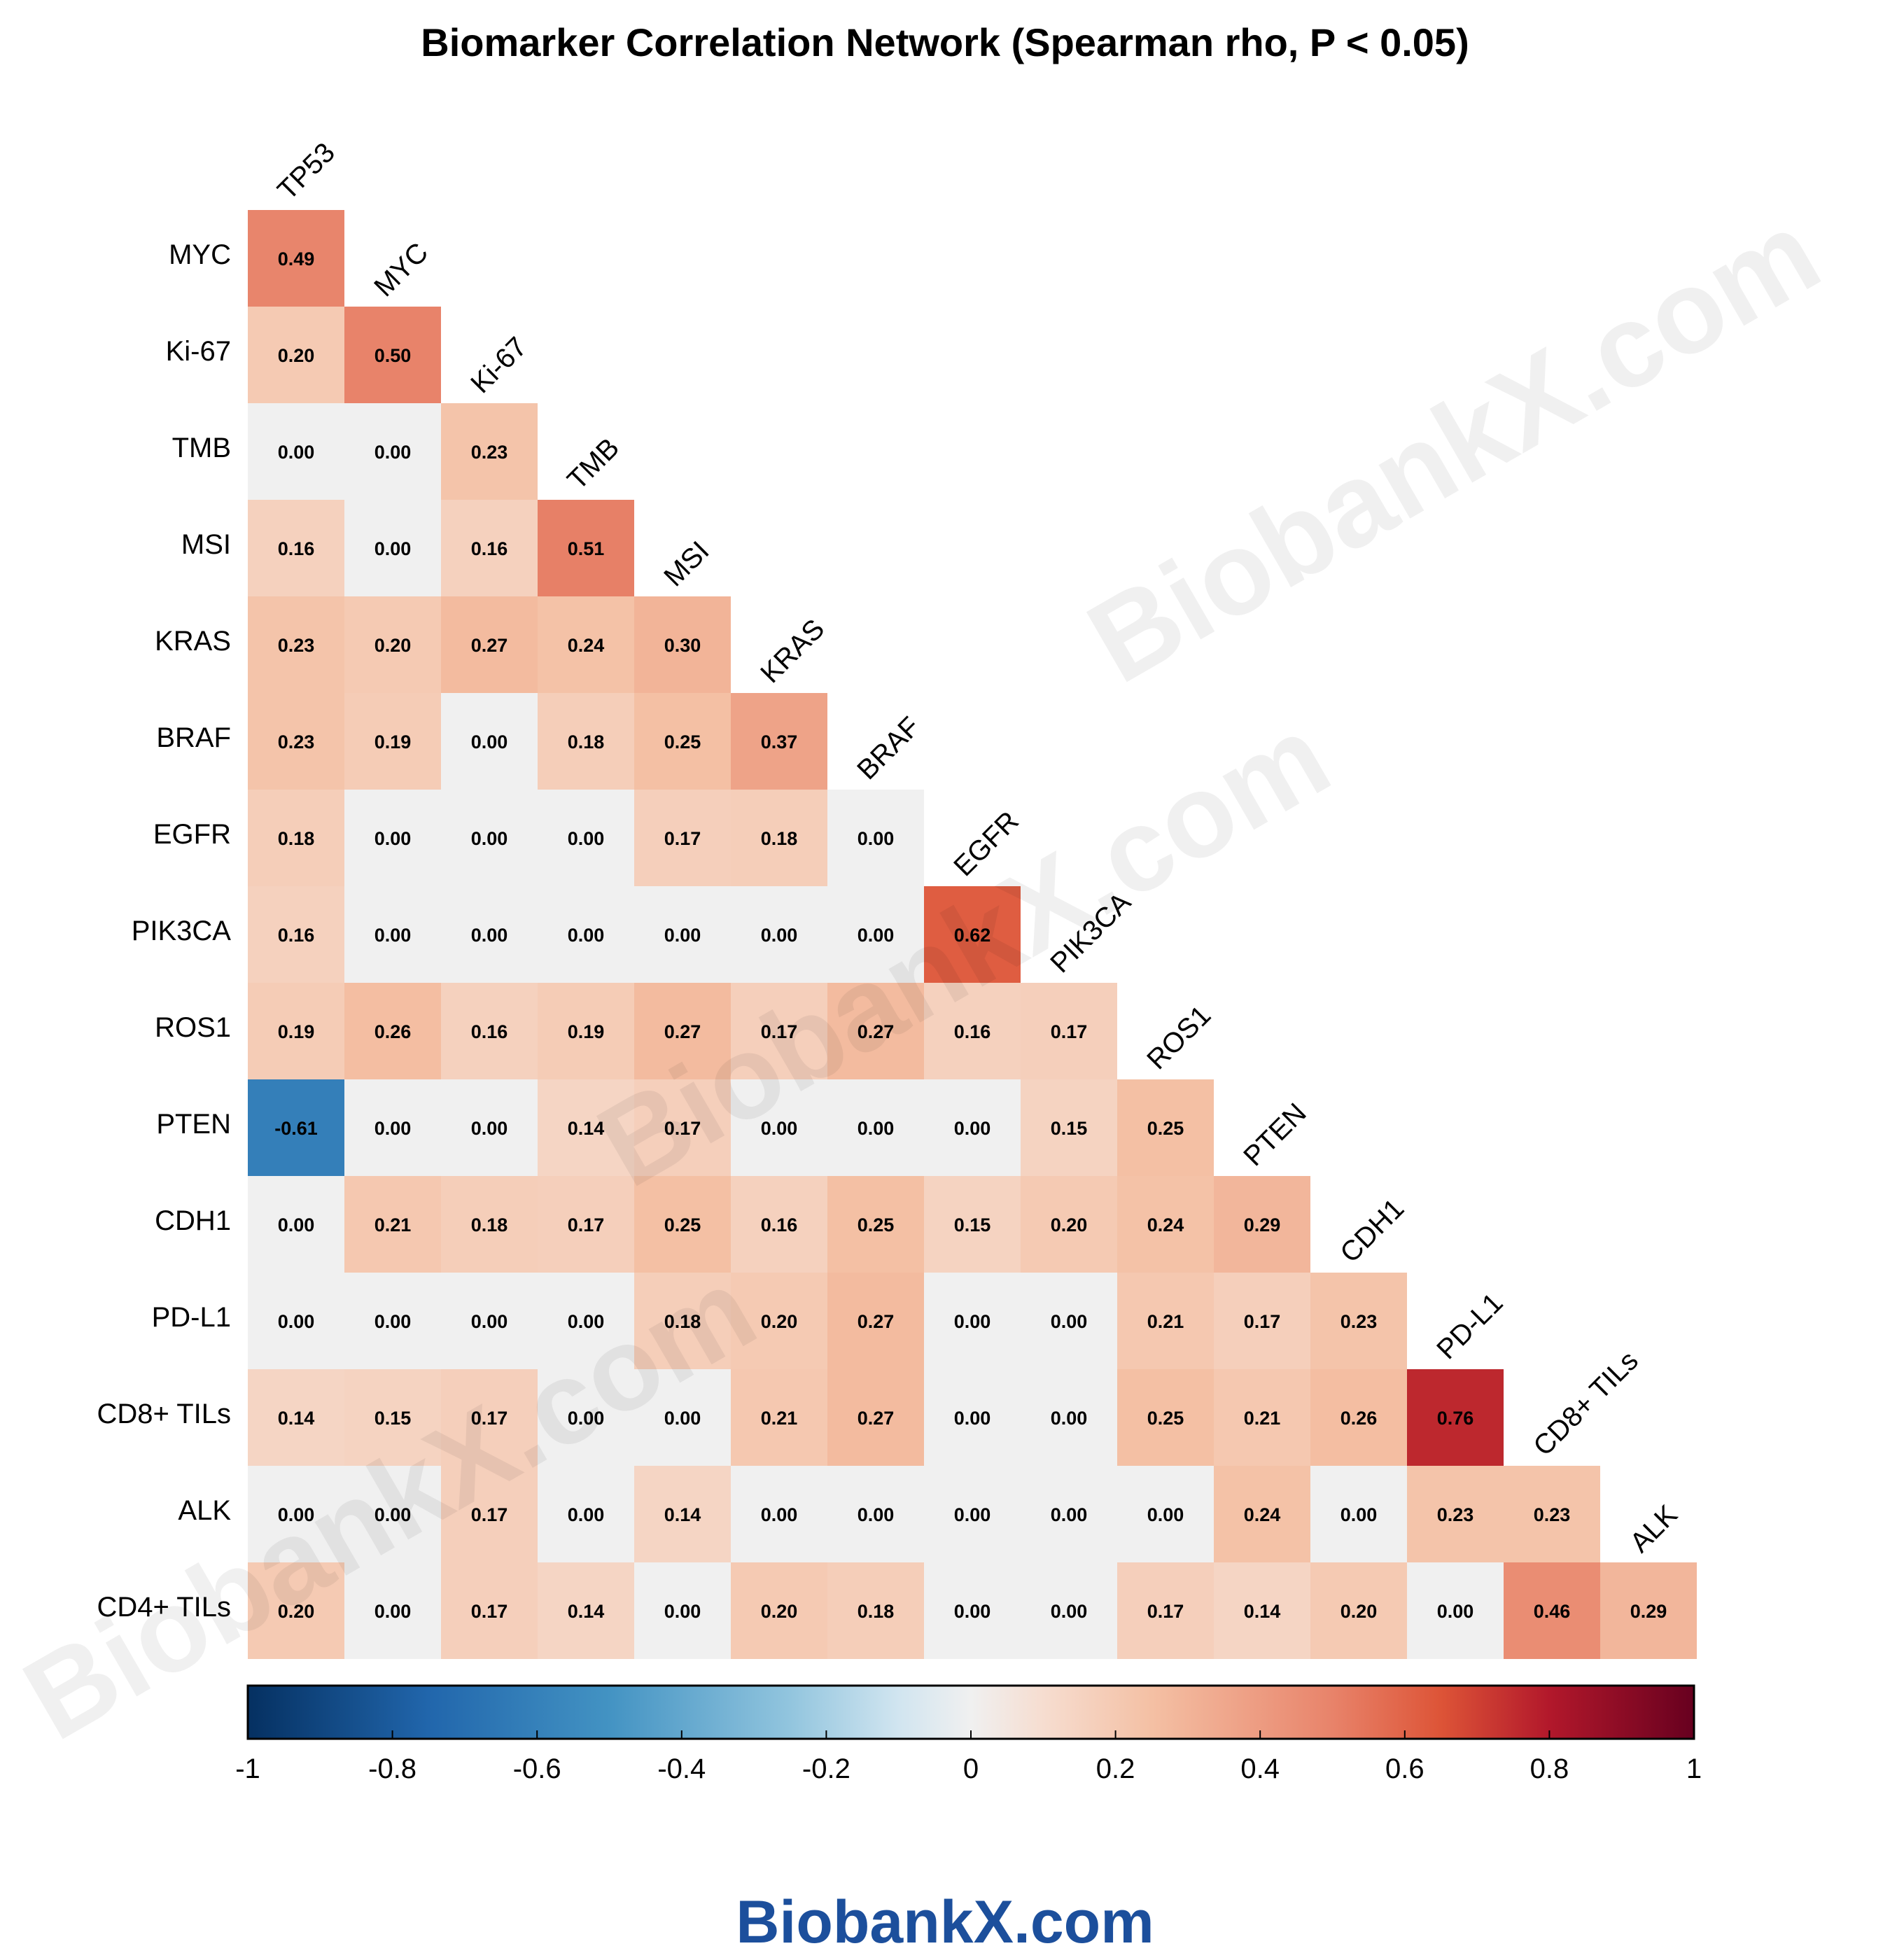 The width and height of the screenshot is (1890, 1960). Describe the element at coordinates (682, 742) in the screenshot. I see `cell-value-label: 0.25` at that location.